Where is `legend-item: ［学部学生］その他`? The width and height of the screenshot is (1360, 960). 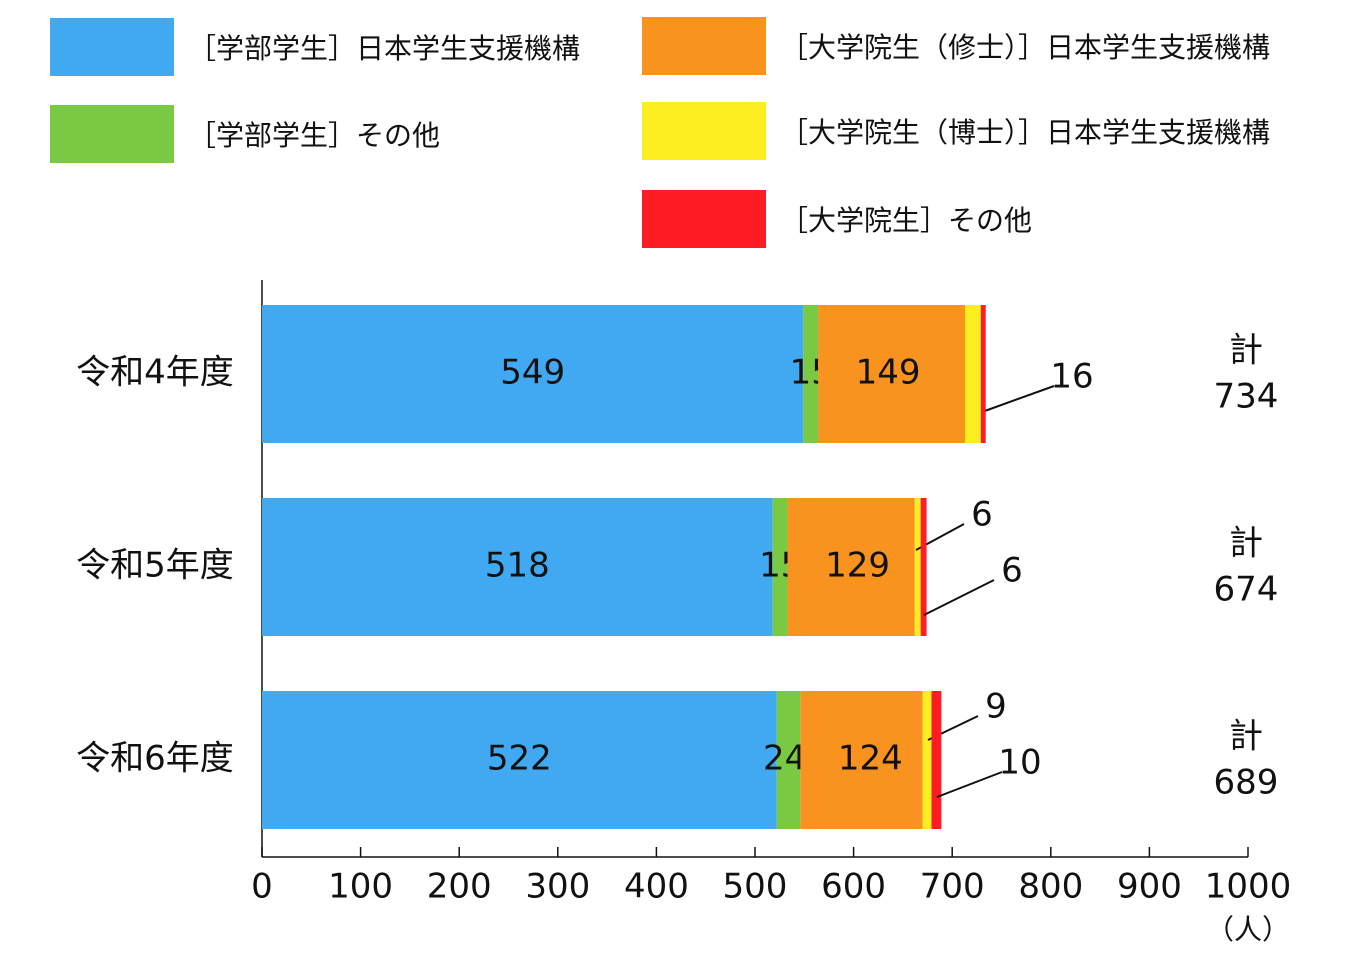
legend-item: ［学部学生］その他 is located at coordinates (245, 134).